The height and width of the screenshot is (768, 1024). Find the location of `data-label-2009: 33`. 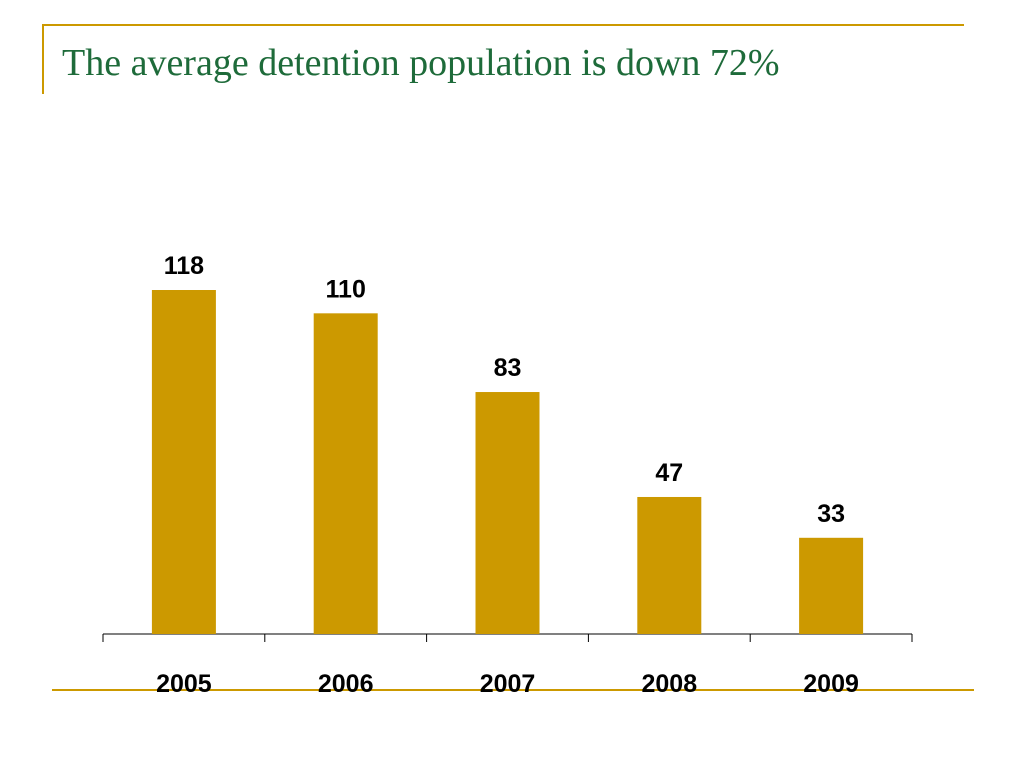

data-label-2009: 33 is located at coordinates (831, 514).